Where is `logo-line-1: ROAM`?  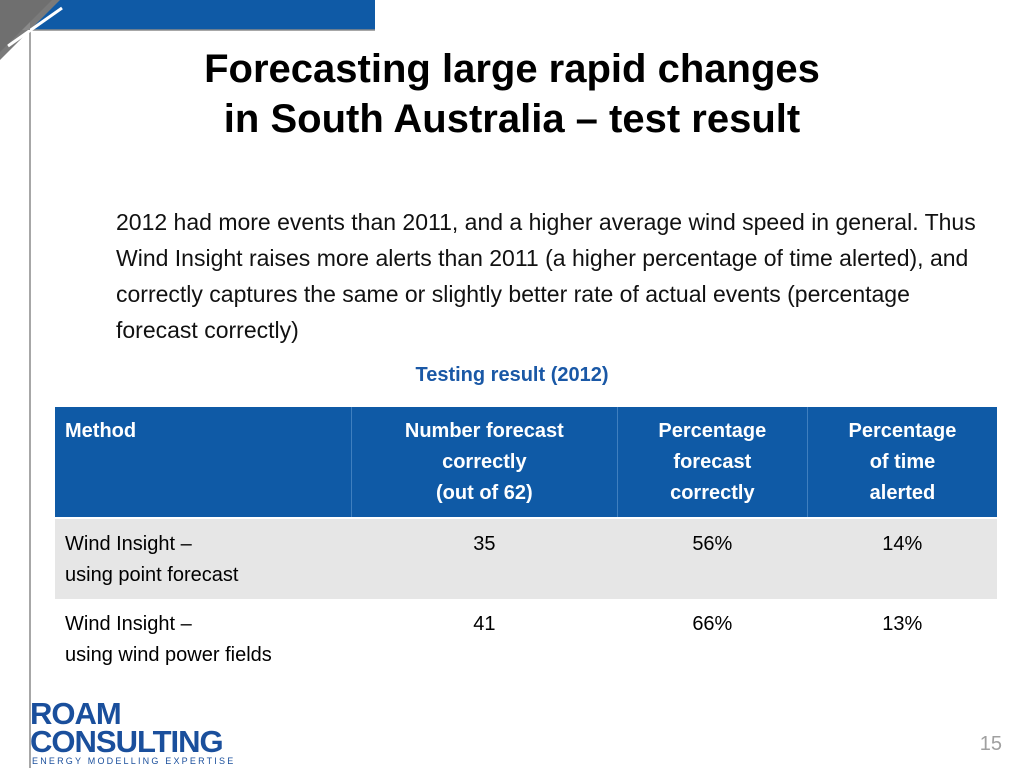
logo-line-1: ROAM is located at coordinates (76, 713).